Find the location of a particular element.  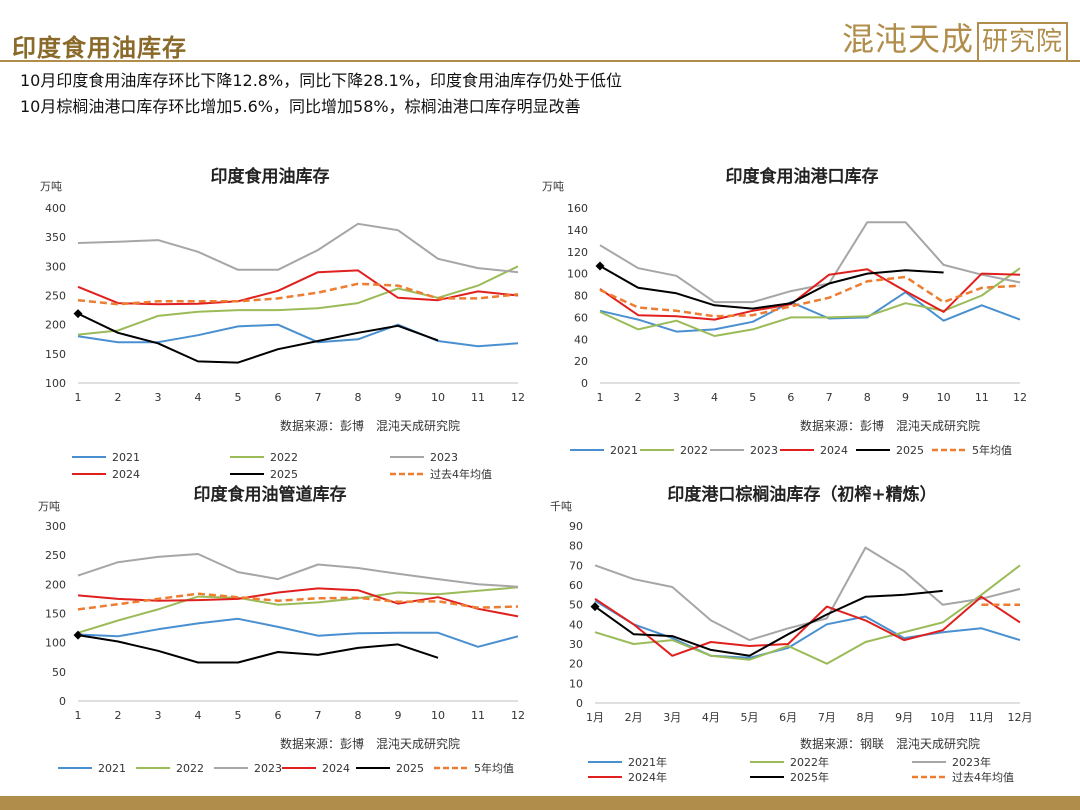

chart-title: 印度食用油库存 is located at coordinates (270, 176).